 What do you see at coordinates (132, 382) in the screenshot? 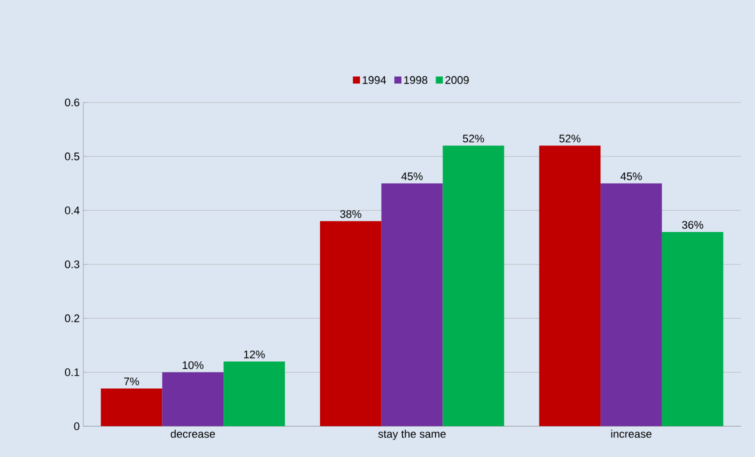
I see `data-label: 7%` at bounding box center [132, 382].